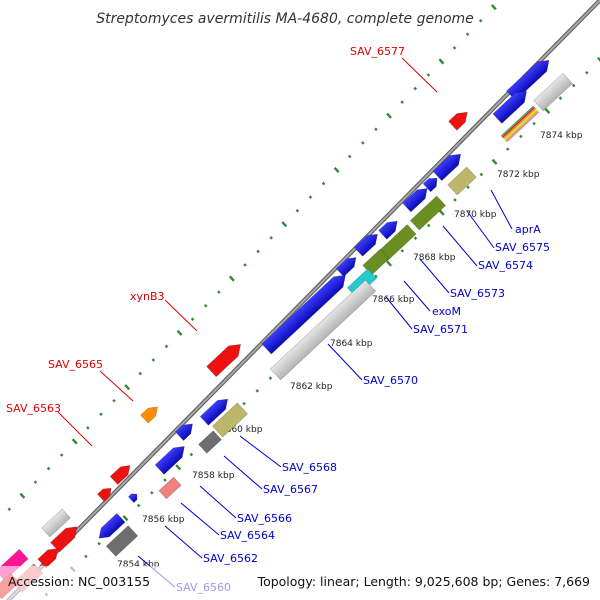  Describe the element at coordinates (230, 558) in the screenshot. I see `gene-label: SAV_6562` at that location.